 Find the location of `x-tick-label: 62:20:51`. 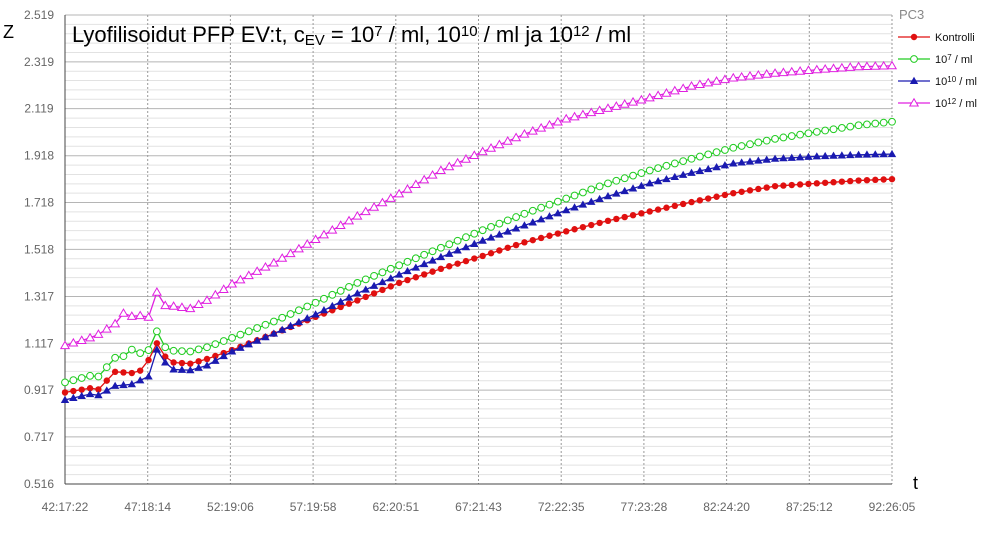

x-tick-label: 62:20:51 is located at coordinates (395, 507).